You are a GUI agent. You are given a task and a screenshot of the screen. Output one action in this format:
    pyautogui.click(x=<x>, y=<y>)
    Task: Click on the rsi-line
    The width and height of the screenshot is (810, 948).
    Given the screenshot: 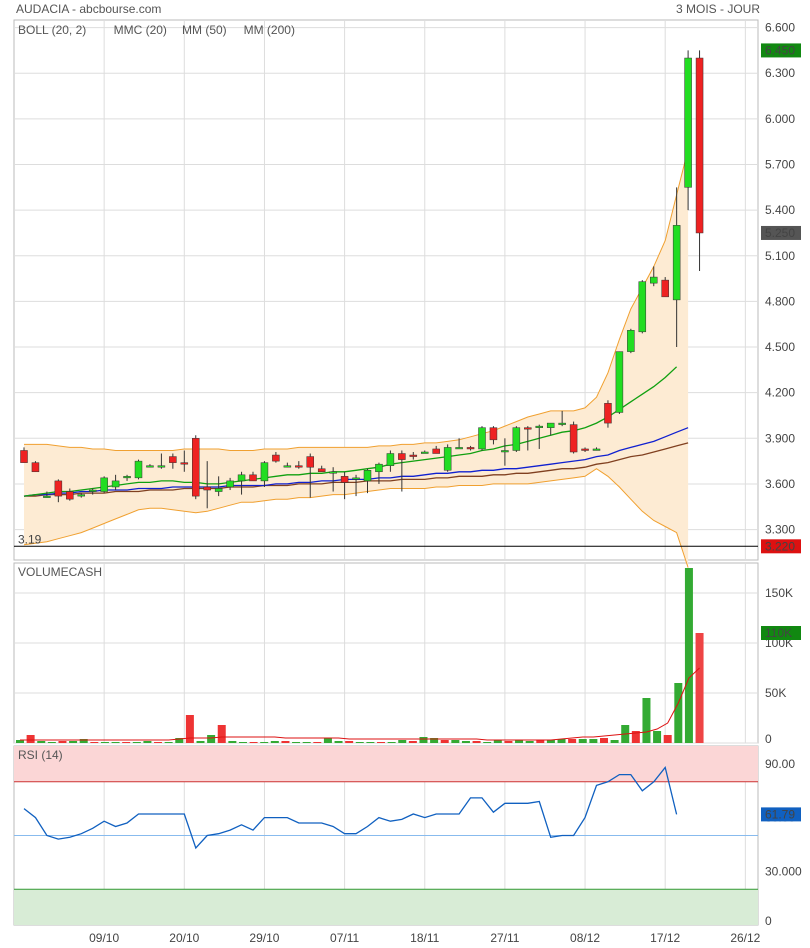 What is the action you would take?
    pyautogui.click(x=350, y=808)
    